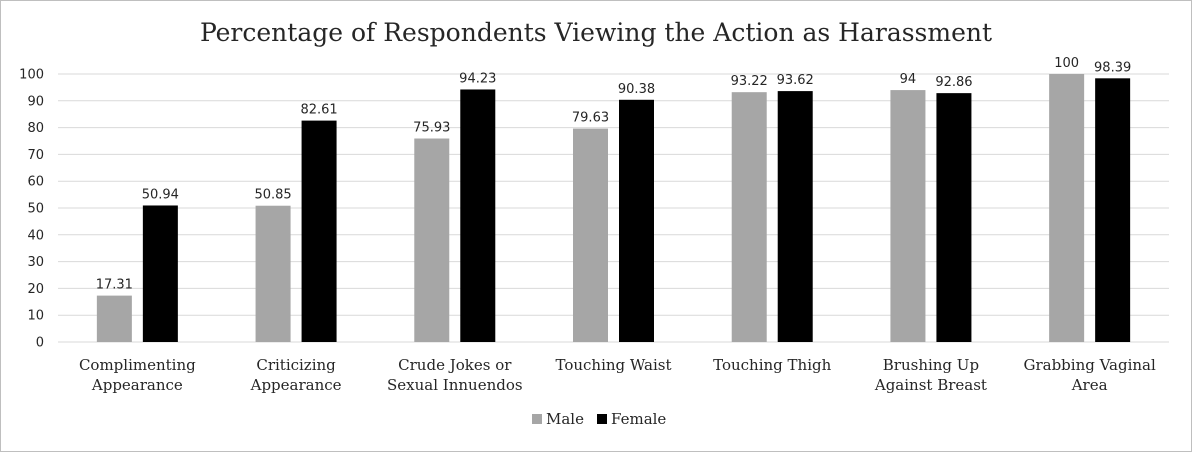 Image resolution: width=1192 pixels, height=452 pixels. Describe the element at coordinates (114, 285) in the screenshot. I see `data-label-male: 17.31` at that location.